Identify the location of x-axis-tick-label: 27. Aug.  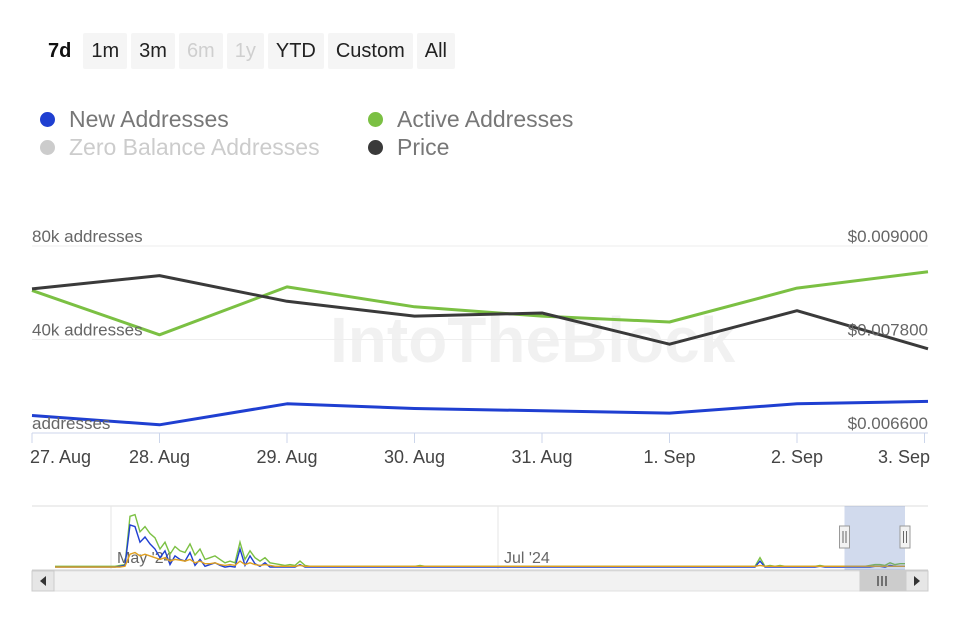
(60, 457).